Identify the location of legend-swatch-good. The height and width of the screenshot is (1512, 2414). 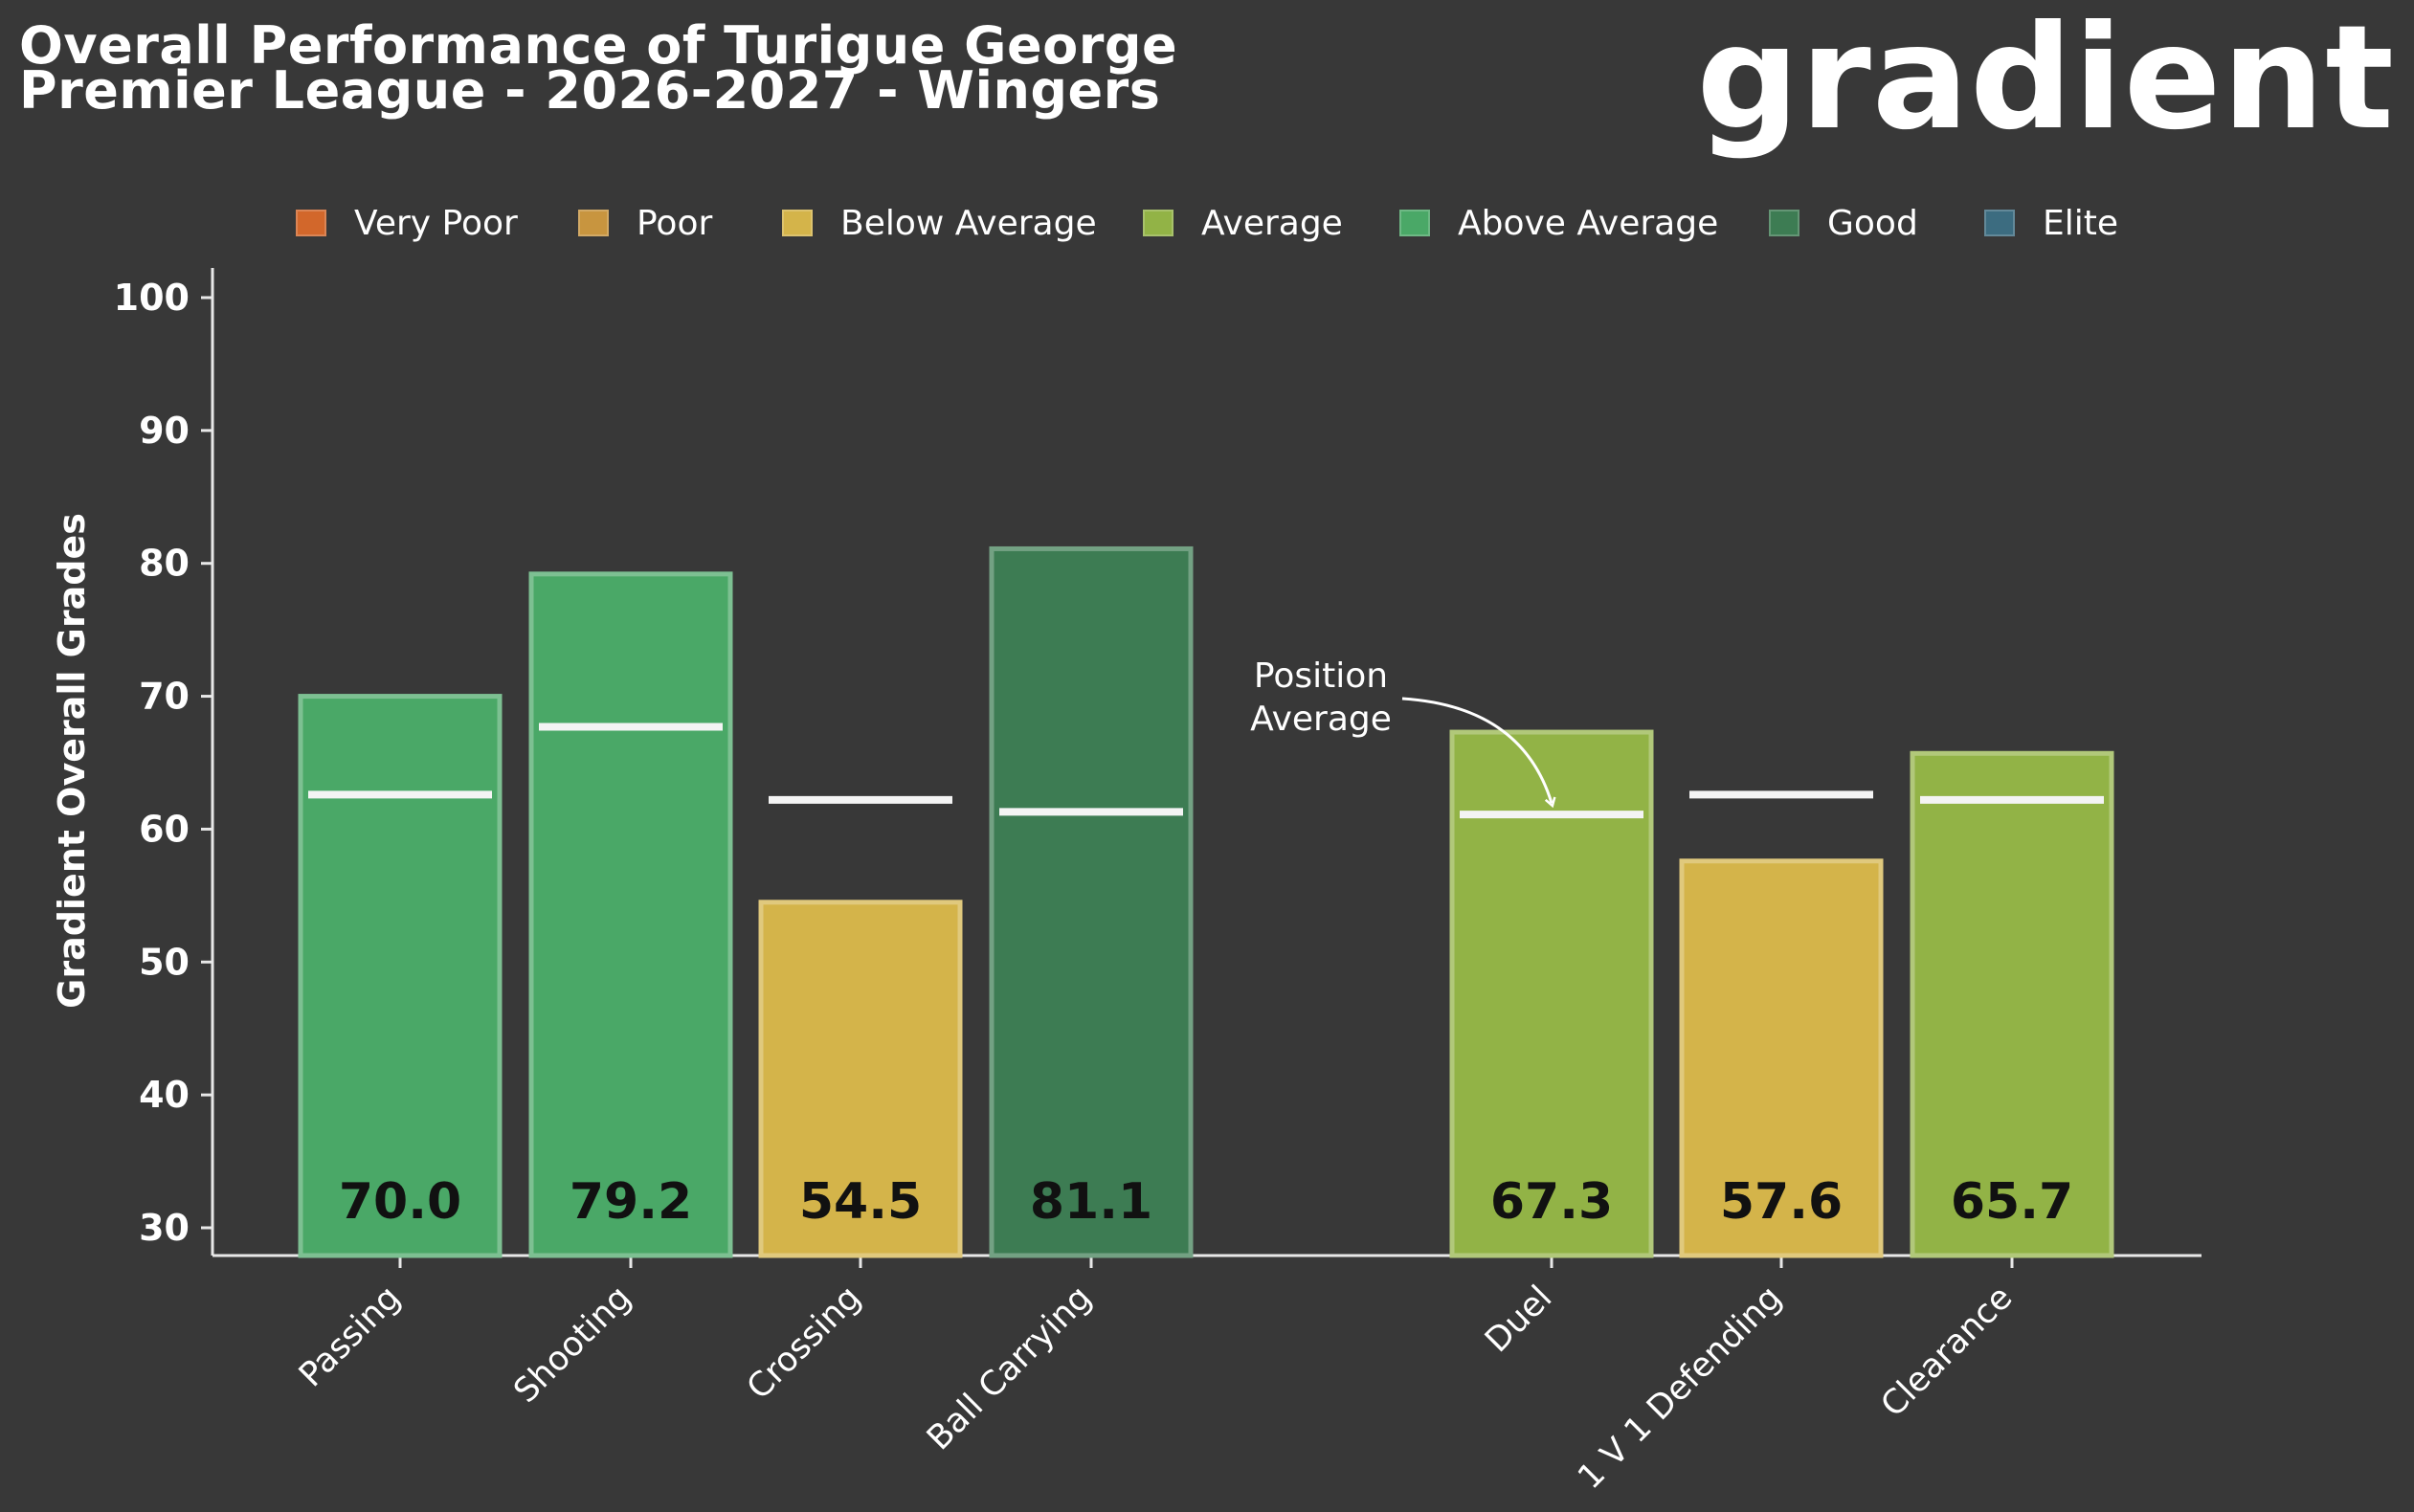
(1784, 223).